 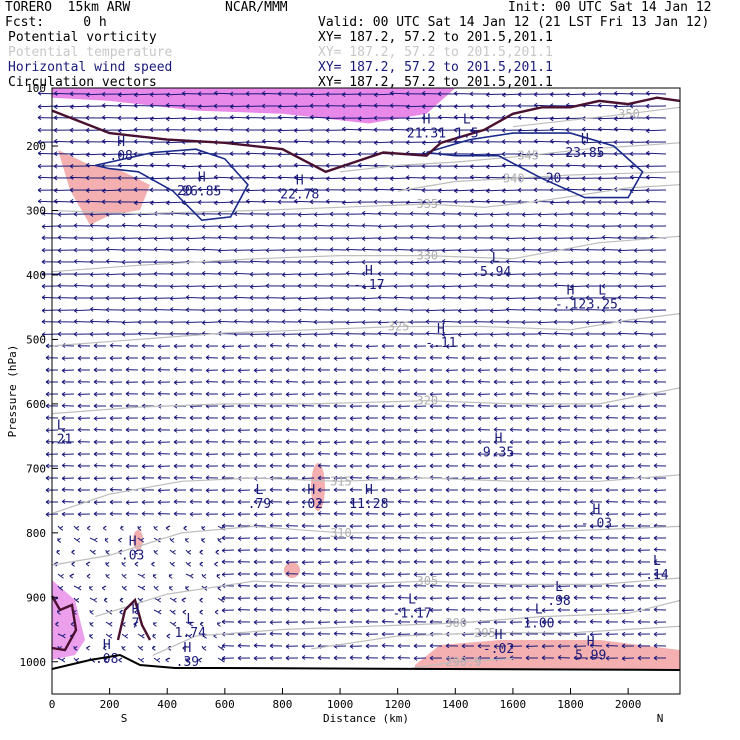 What do you see at coordinates (368, 285) in the screenshot?
I see `extrema-value: -.17` at bounding box center [368, 285].